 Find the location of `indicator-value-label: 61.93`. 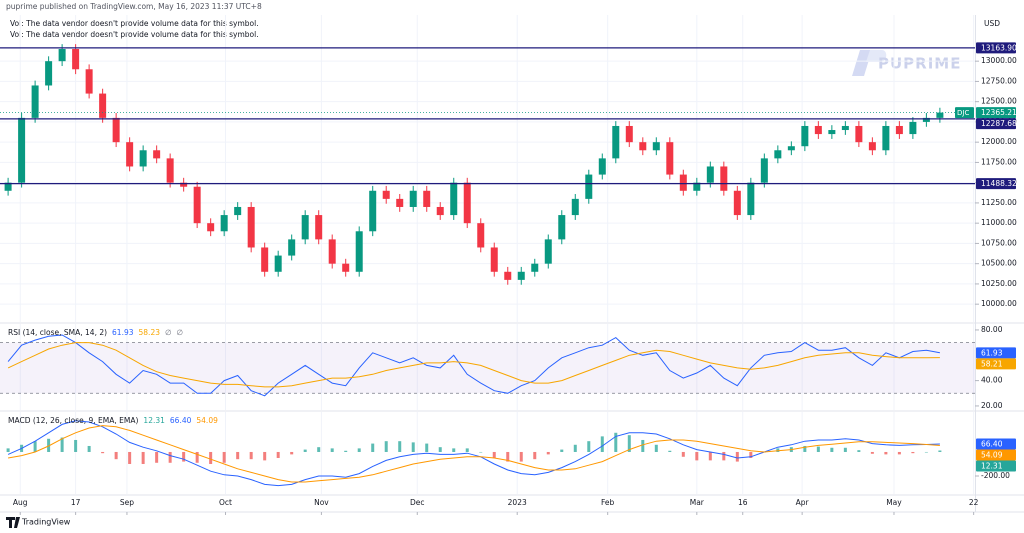

indicator-value-label: 61.93 is located at coordinates (992, 352).